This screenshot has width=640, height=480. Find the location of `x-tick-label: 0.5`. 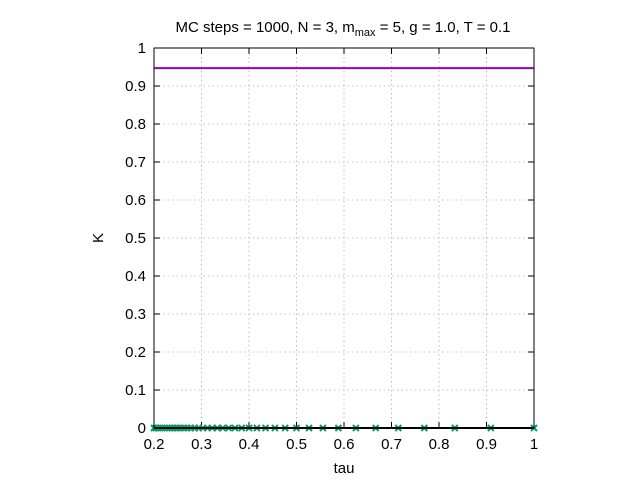

x-tick-label: 0.5 is located at coordinates (296, 444).